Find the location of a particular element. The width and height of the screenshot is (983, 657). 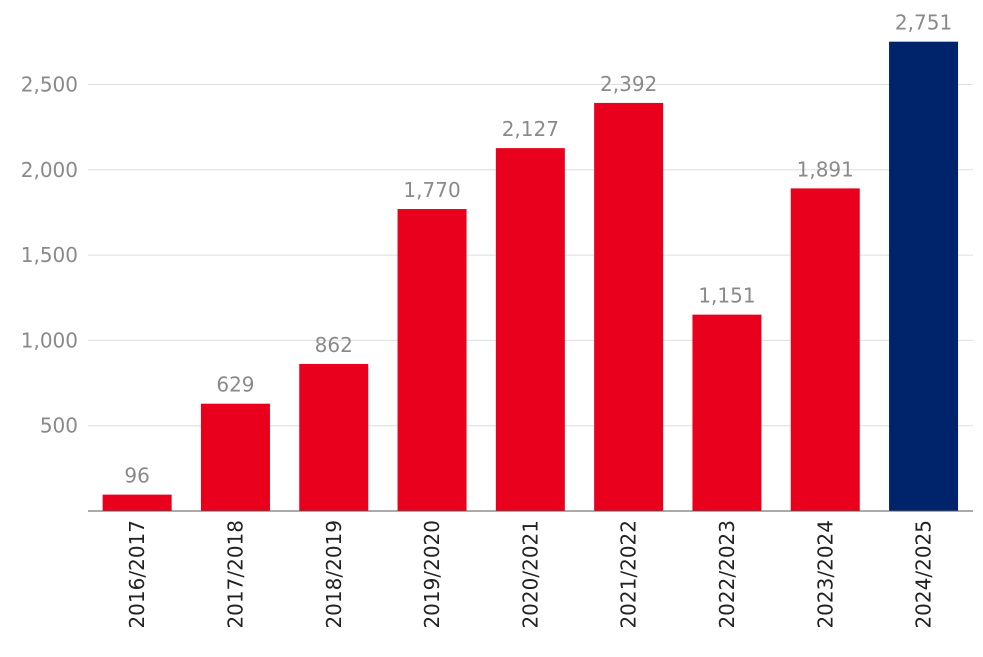

x-tick-label: 2021/2022 is located at coordinates (629, 574).